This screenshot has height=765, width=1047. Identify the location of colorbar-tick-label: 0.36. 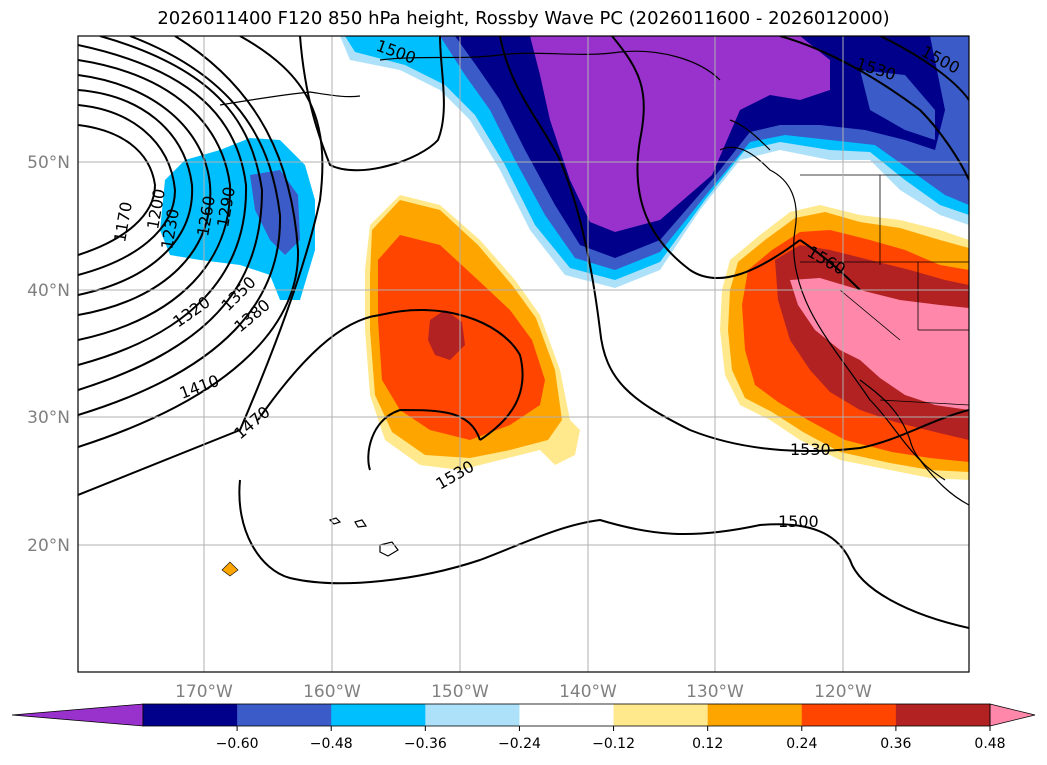
(895, 744).